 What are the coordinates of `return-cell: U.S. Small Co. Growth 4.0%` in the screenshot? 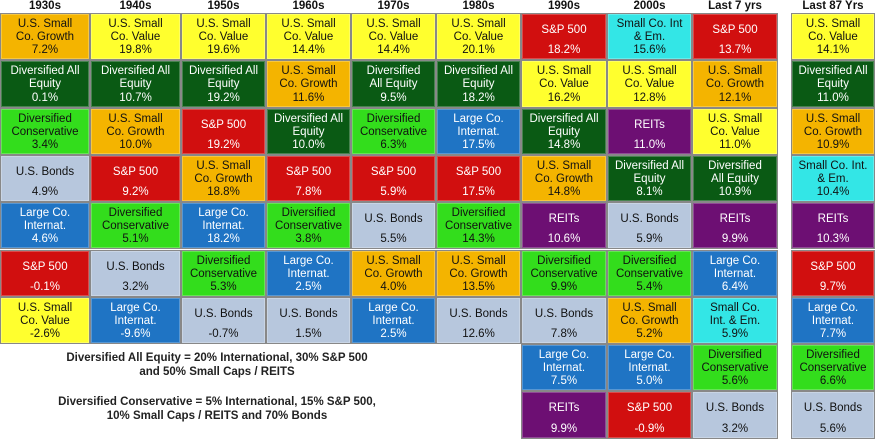 It's located at (393, 273).